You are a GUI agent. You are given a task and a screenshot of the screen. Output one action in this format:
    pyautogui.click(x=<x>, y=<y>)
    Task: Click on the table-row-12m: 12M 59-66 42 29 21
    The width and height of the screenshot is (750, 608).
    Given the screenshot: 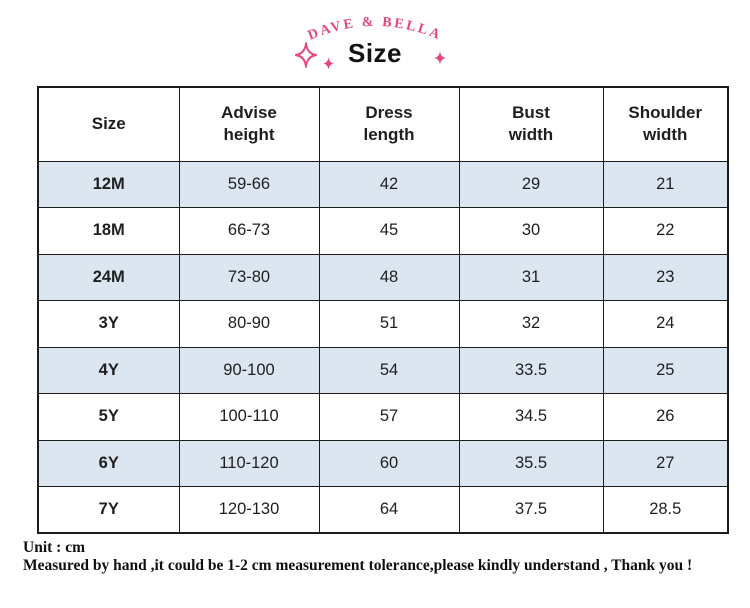 What is the action you would take?
    pyautogui.click(x=383, y=184)
    